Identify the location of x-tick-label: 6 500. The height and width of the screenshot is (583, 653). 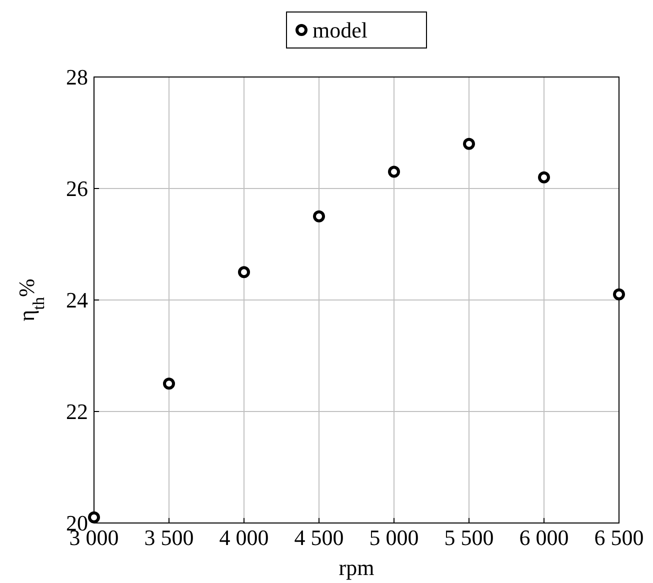
(619, 537).